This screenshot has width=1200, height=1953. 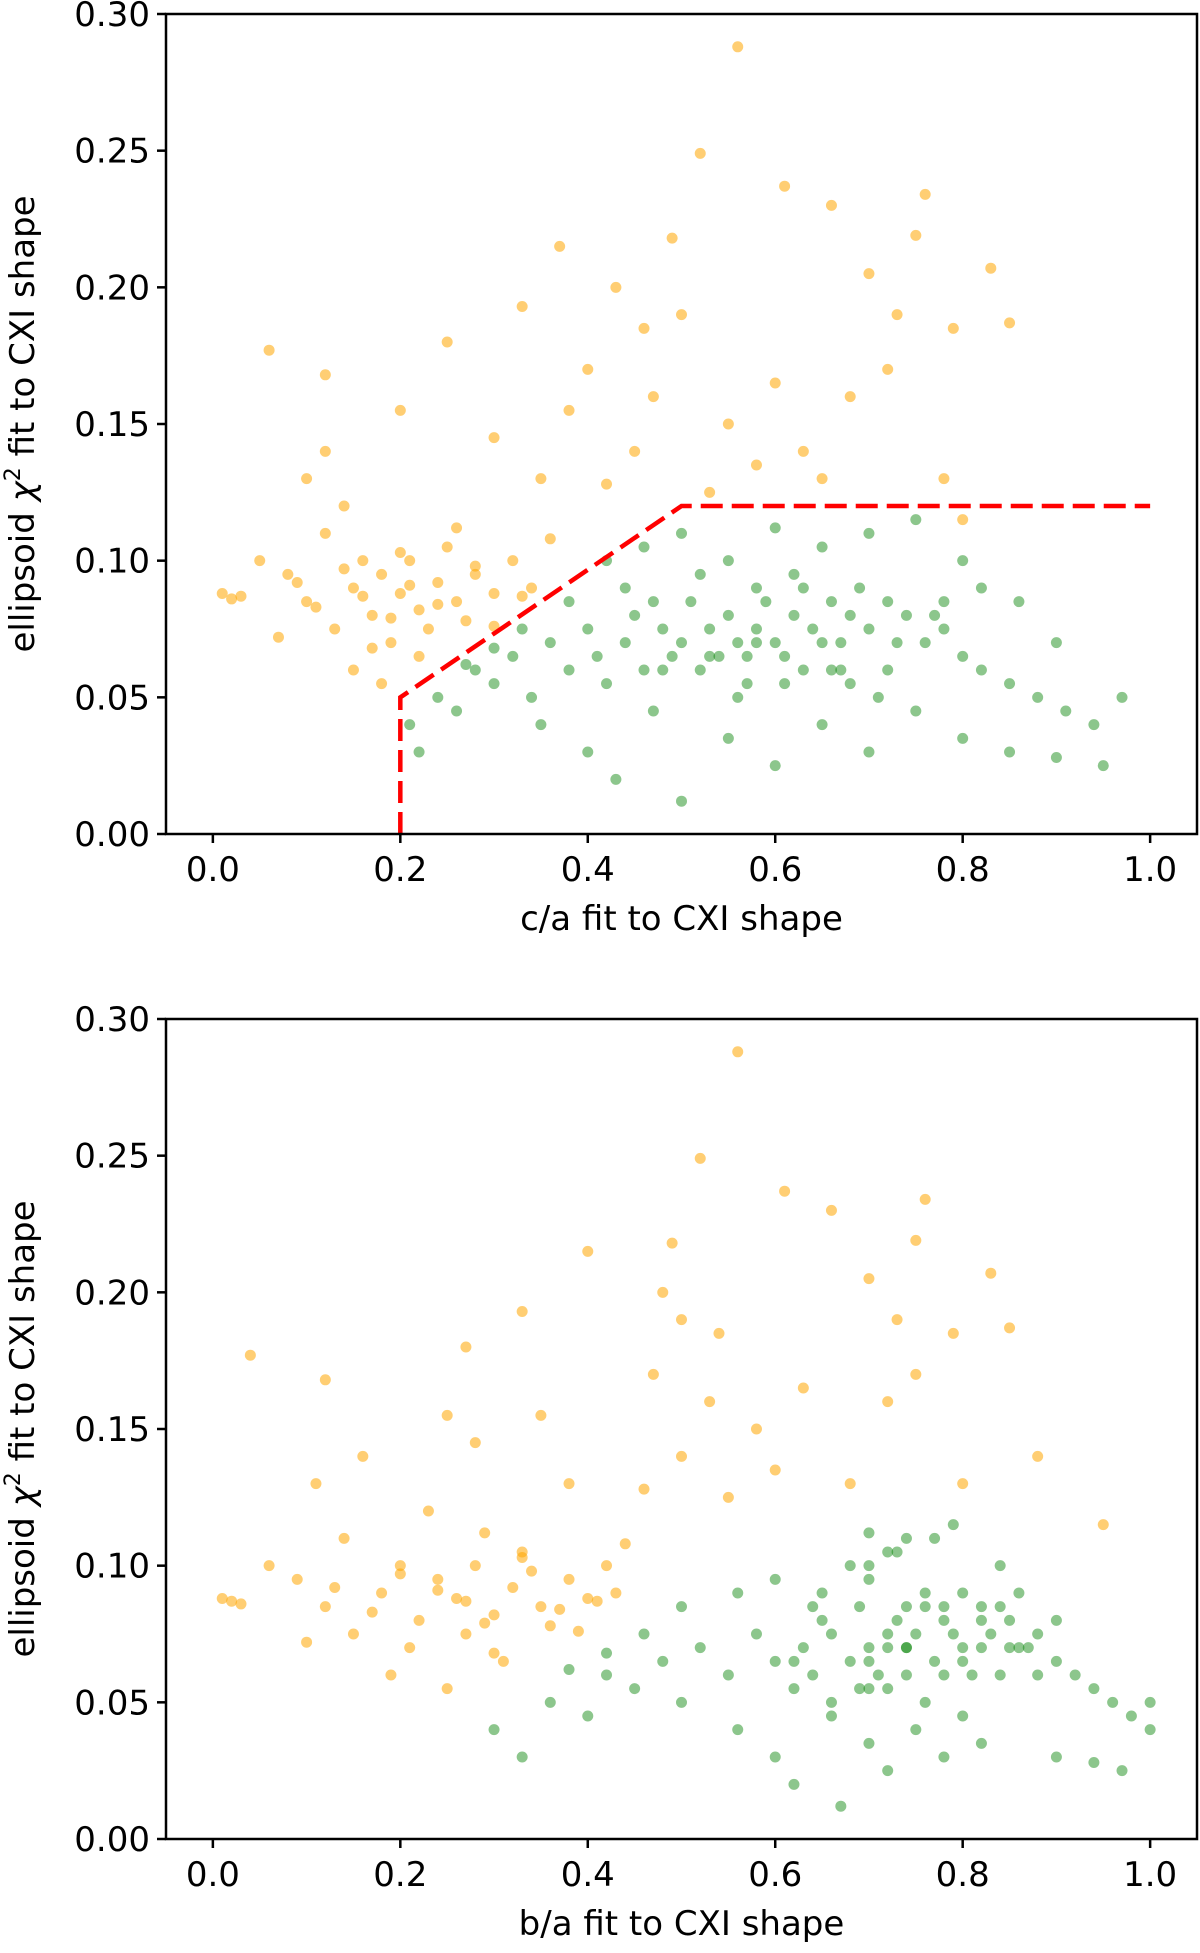 What do you see at coordinates (1150, 1875) in the screenshot?
I see `x-tick-label: 1.0` at bounding box center [1150, 1875].